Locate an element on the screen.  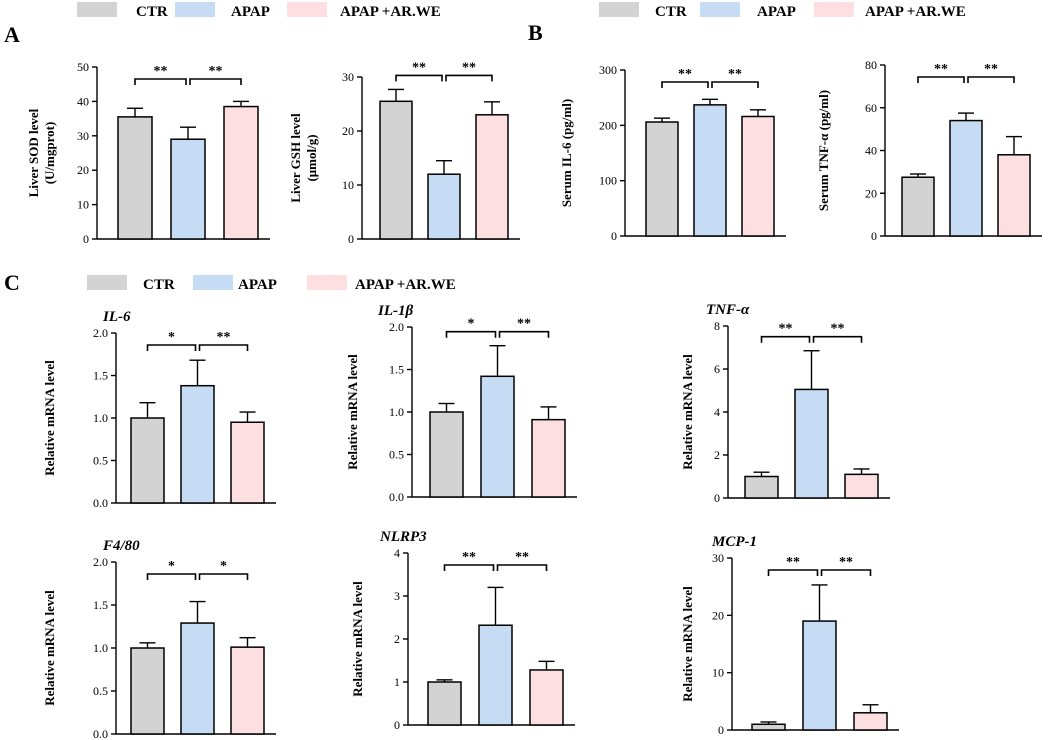
y-tick-label: 4 is located at coordinates (397, 553).